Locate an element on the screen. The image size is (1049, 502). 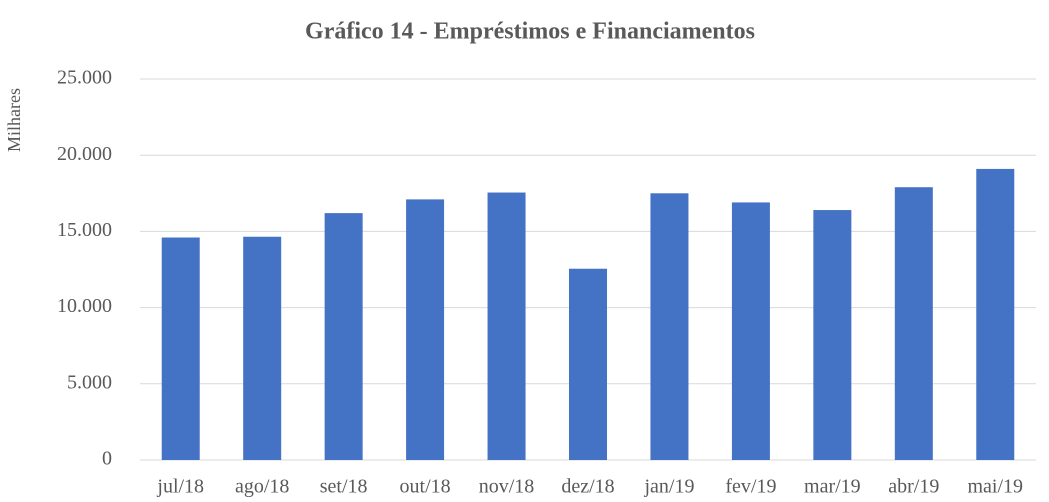
x-tick-label: dez/18 is located at coordinates (587, 487).